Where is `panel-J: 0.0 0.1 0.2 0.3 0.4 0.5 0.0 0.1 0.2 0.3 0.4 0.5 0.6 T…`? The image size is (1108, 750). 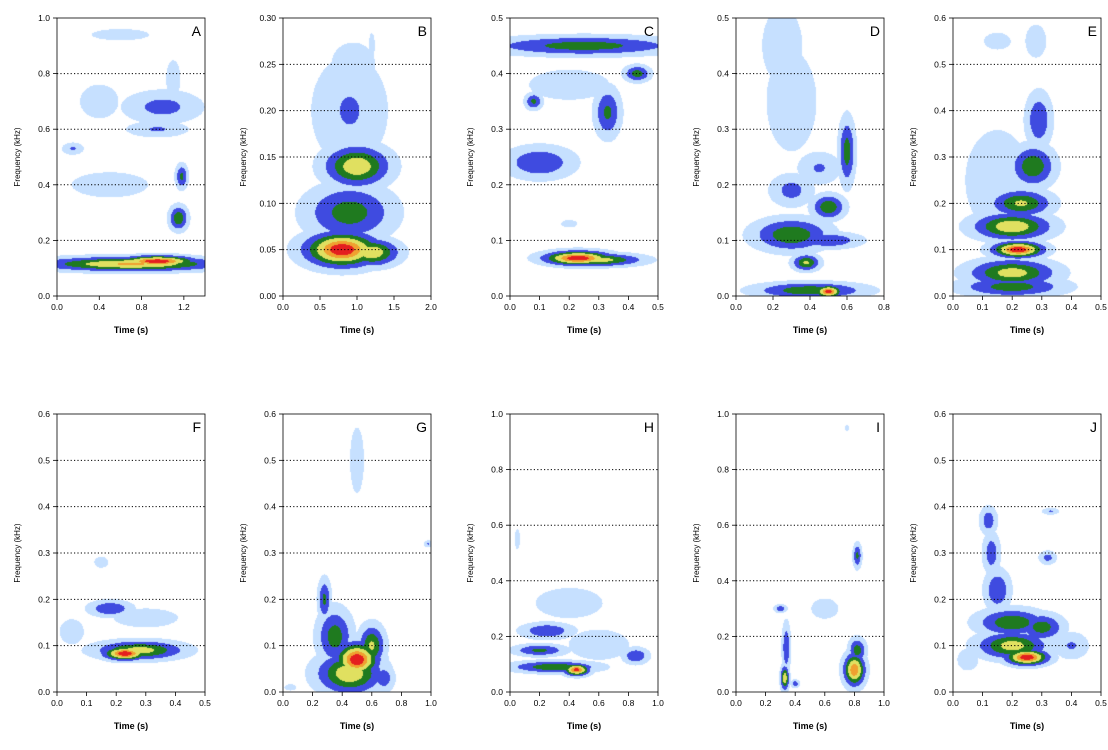 panel-J: 0.0 0.1 0.2 0.3 0.4 0.5 0.0 0.1 0.2 0.3 0.4 0.5 0.6 T… is located at coordinates (1008, 570).